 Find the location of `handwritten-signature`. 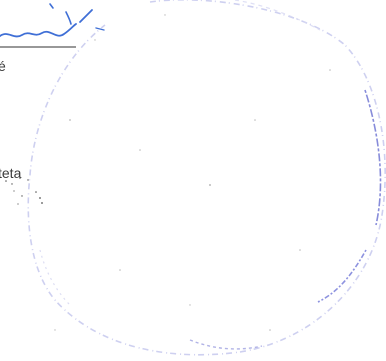

handwritten-signature is located at coordinates (52, 25).